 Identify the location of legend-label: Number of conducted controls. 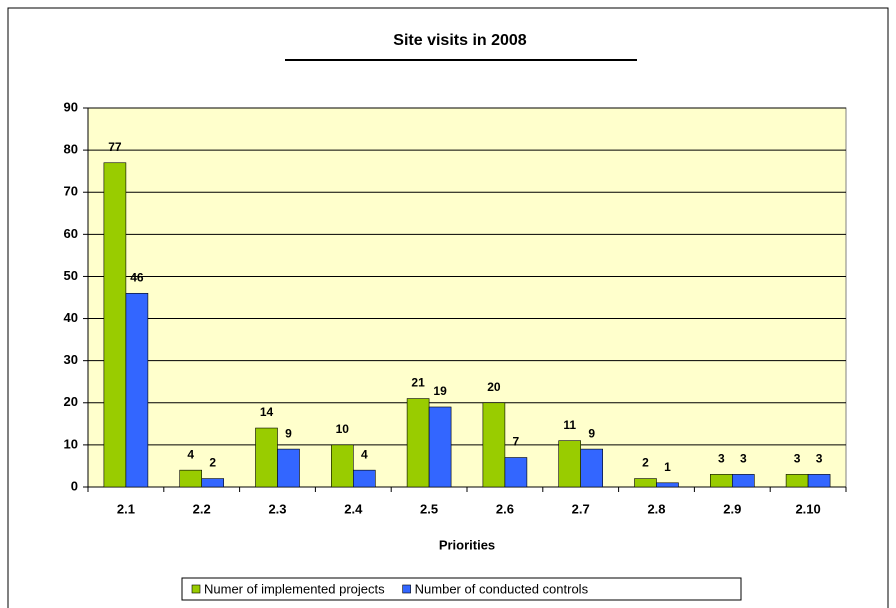
(502, 588).